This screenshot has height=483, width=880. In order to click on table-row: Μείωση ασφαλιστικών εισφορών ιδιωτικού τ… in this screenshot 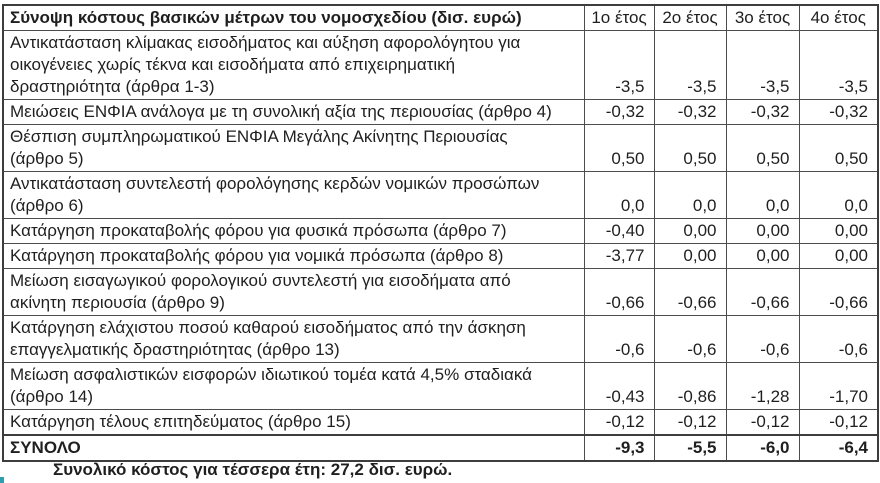, I will do `click(440, 386)`.